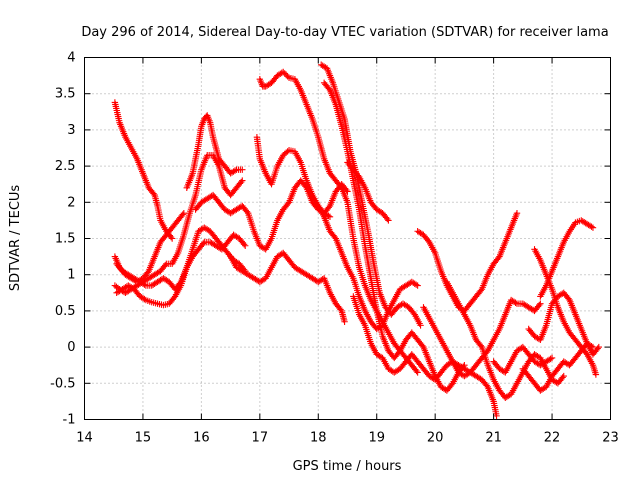  Describe the element at coordinates (493, 438) in the screenshot. I see `x-tick-label: 21` at that location.